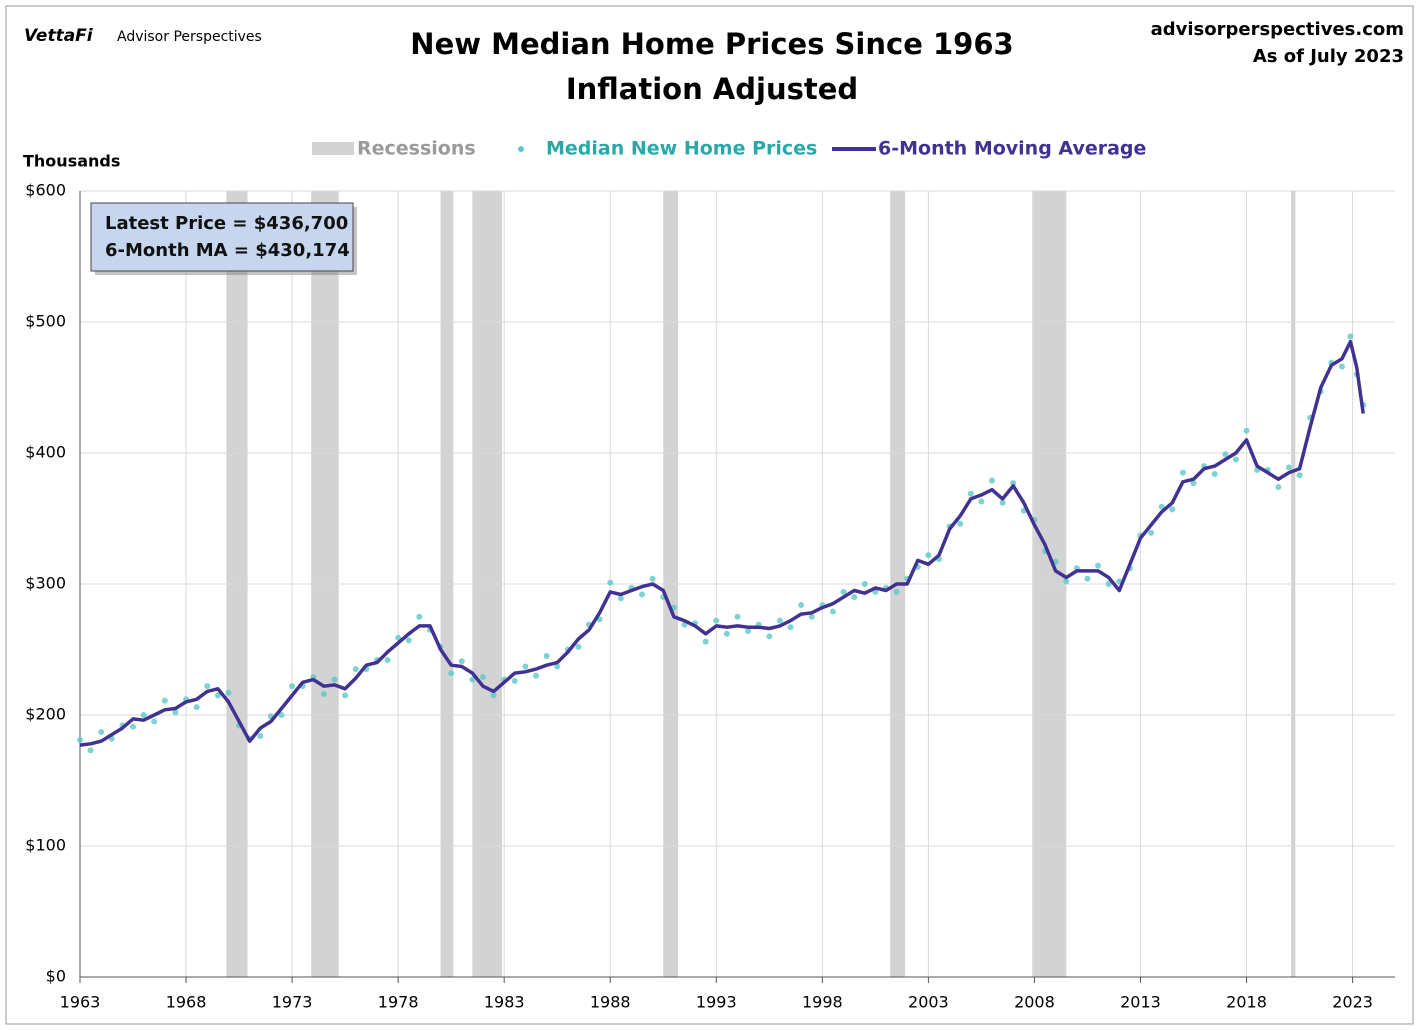  I want to click on y-tick-label: $100, so click(45, 845).